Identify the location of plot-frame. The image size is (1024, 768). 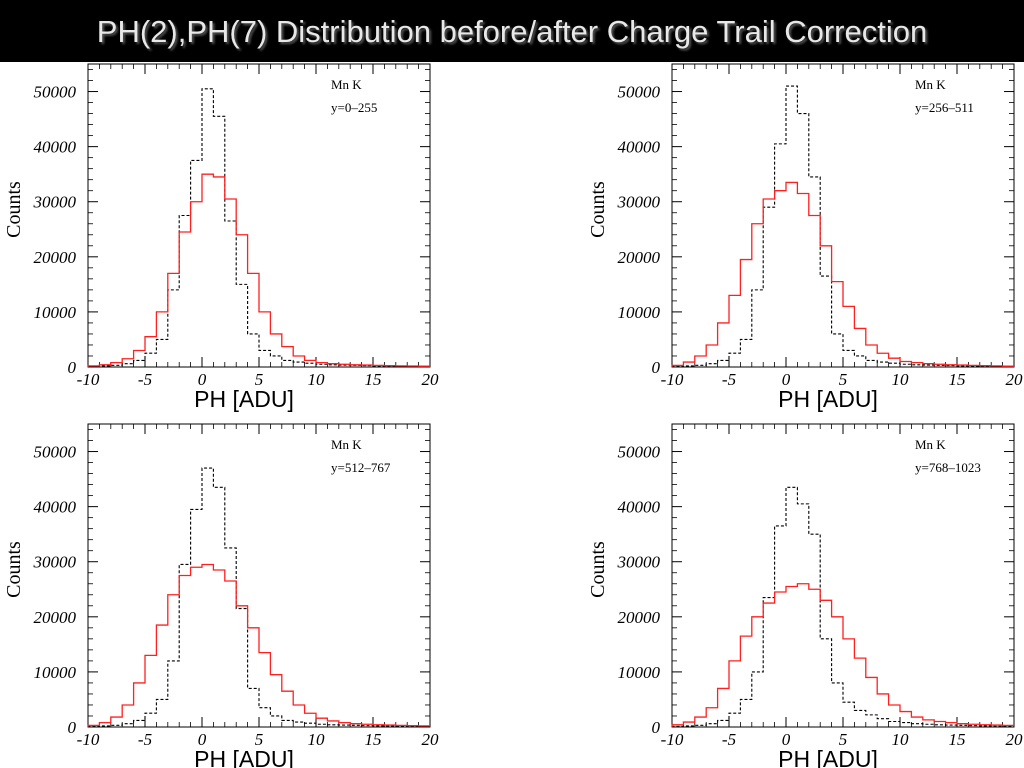
(259, 215).